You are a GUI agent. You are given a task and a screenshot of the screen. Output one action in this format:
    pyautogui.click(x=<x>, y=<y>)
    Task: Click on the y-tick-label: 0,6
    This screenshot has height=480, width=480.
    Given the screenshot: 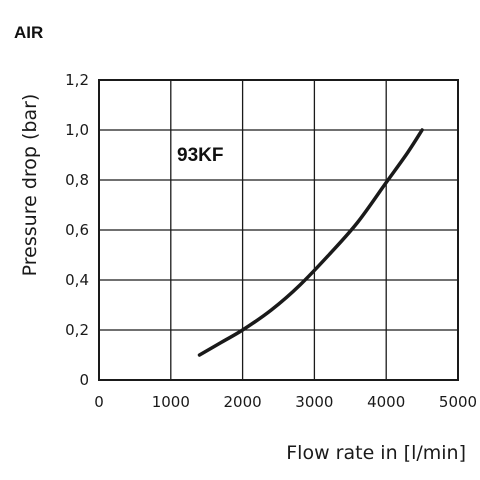 What is the action you would take?
    pyautogui.click(x=77, y=230)
    